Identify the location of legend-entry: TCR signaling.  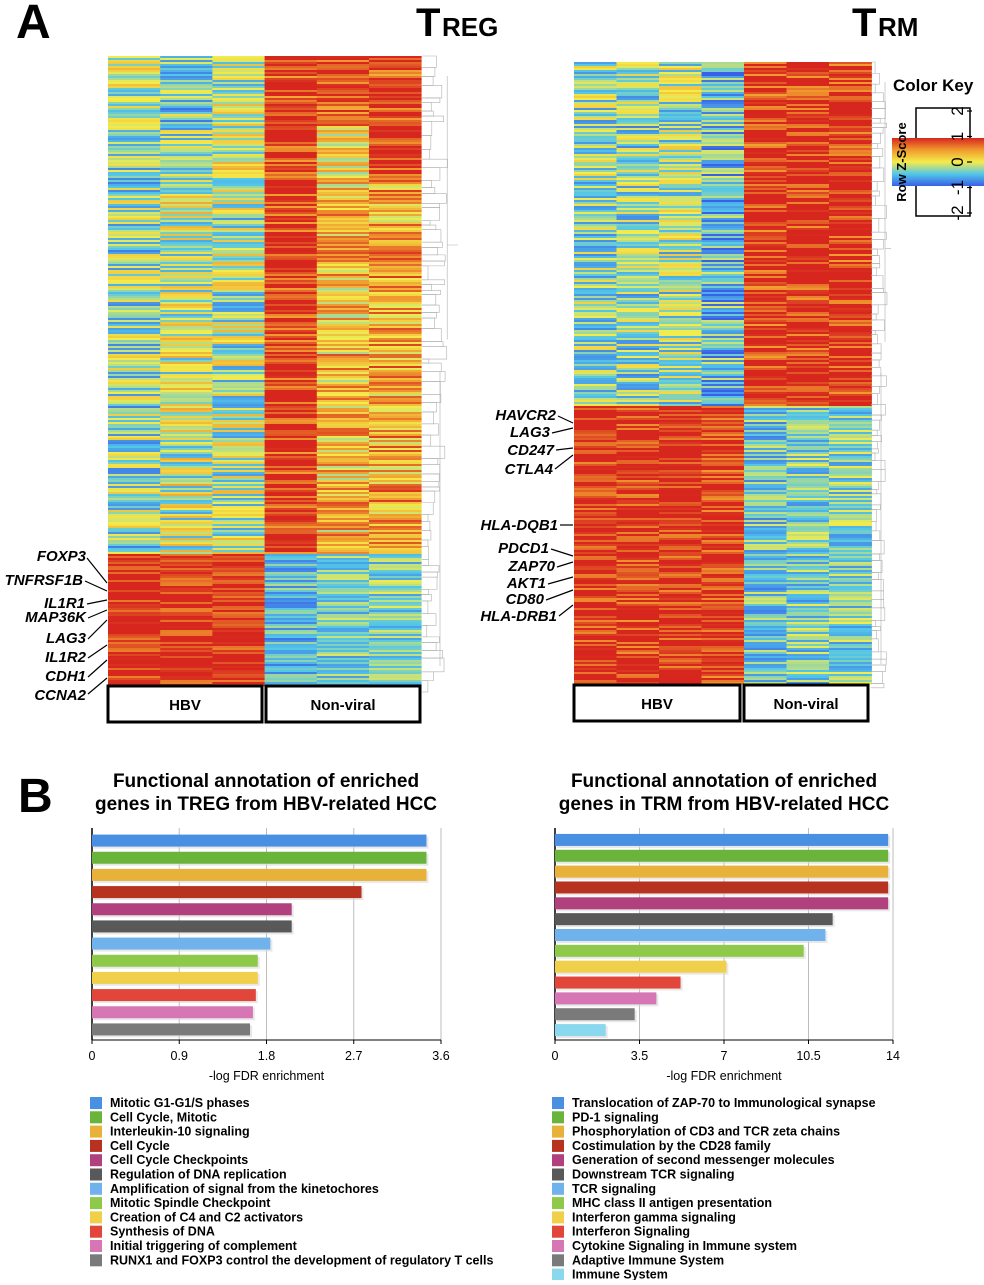
(614, 1189).